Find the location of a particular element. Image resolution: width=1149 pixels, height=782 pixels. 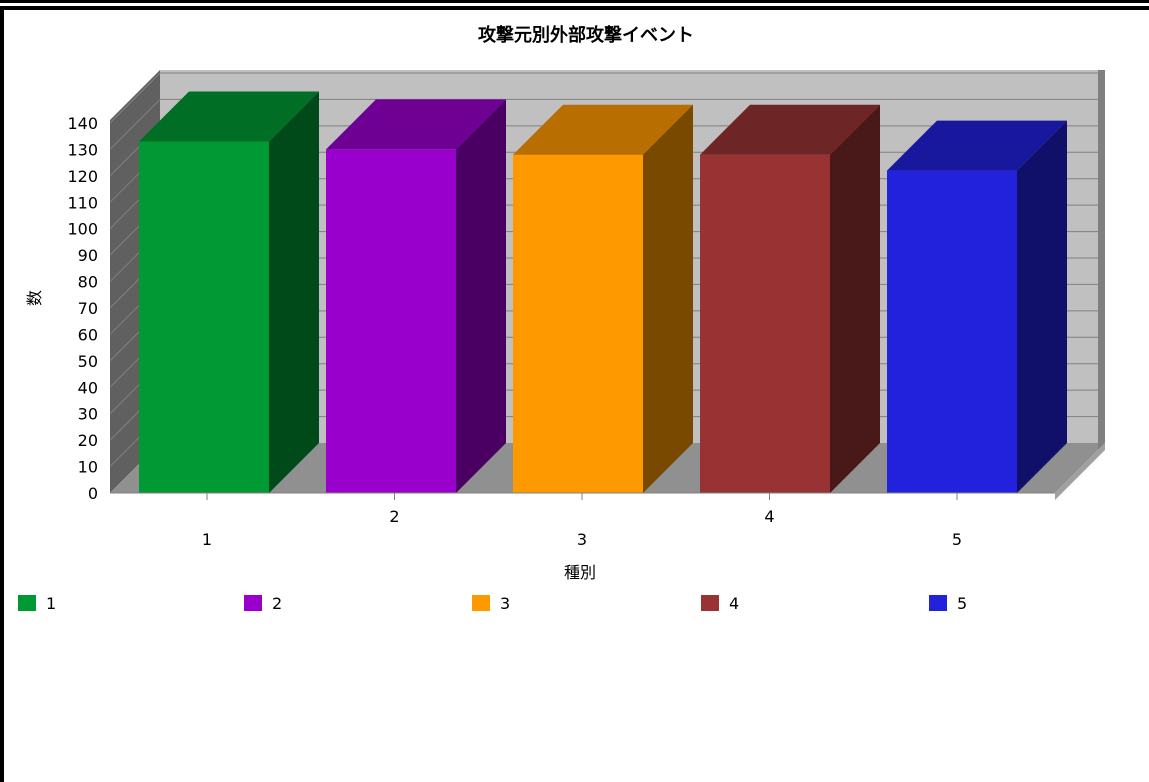

back-wall-edge is located at coordinates (1101, 260).